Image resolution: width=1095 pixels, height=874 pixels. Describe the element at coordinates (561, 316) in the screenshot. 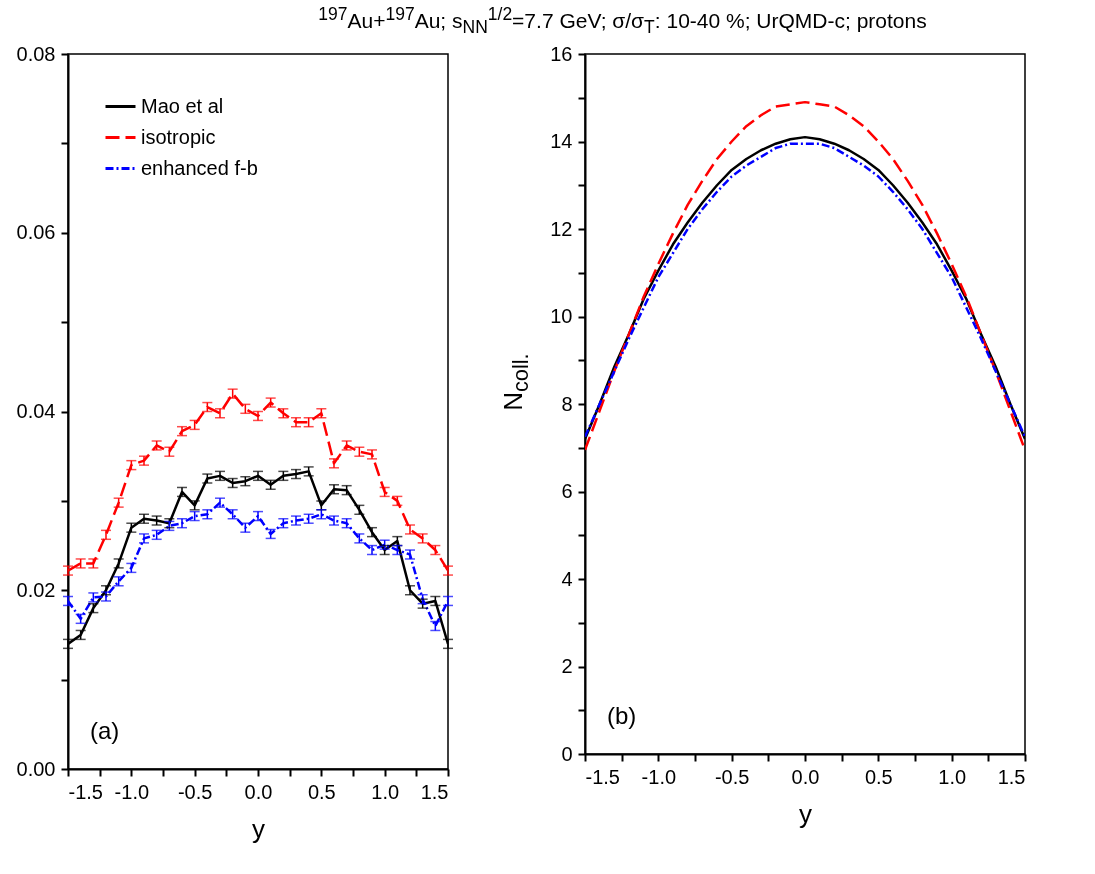

I see `y-tick-label: 10` at that location.